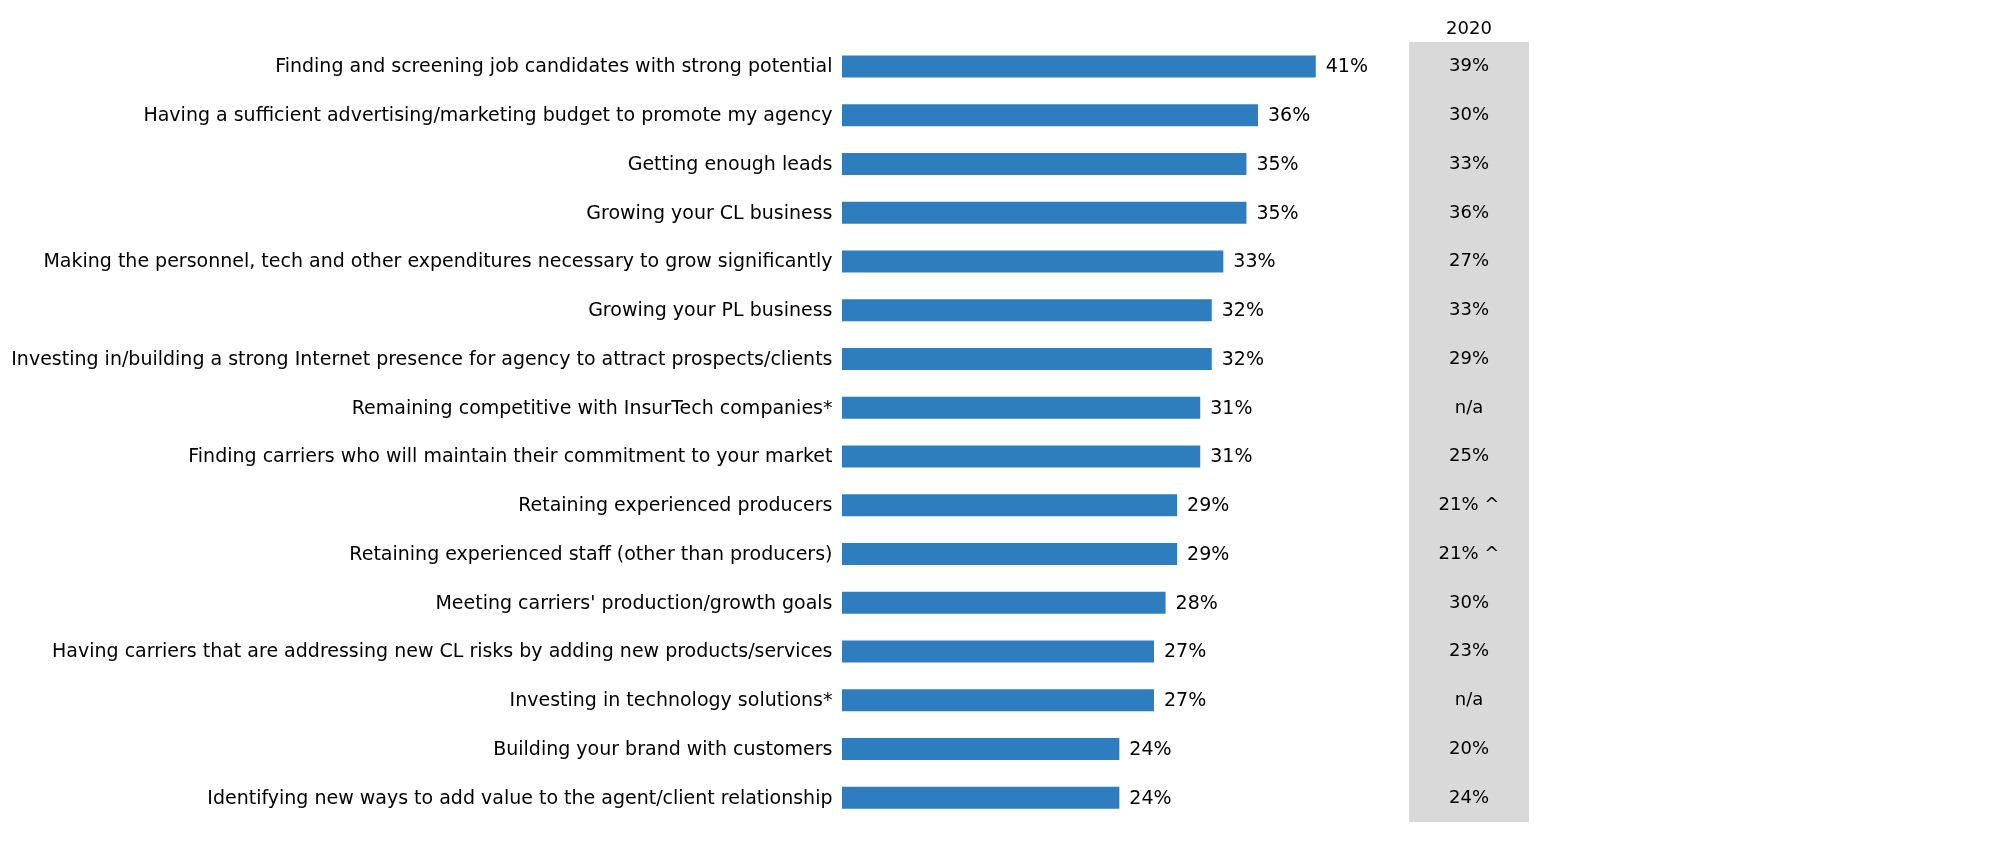  I want to click on y-tick-label: Retaining experienced producers, so click(675, 504).